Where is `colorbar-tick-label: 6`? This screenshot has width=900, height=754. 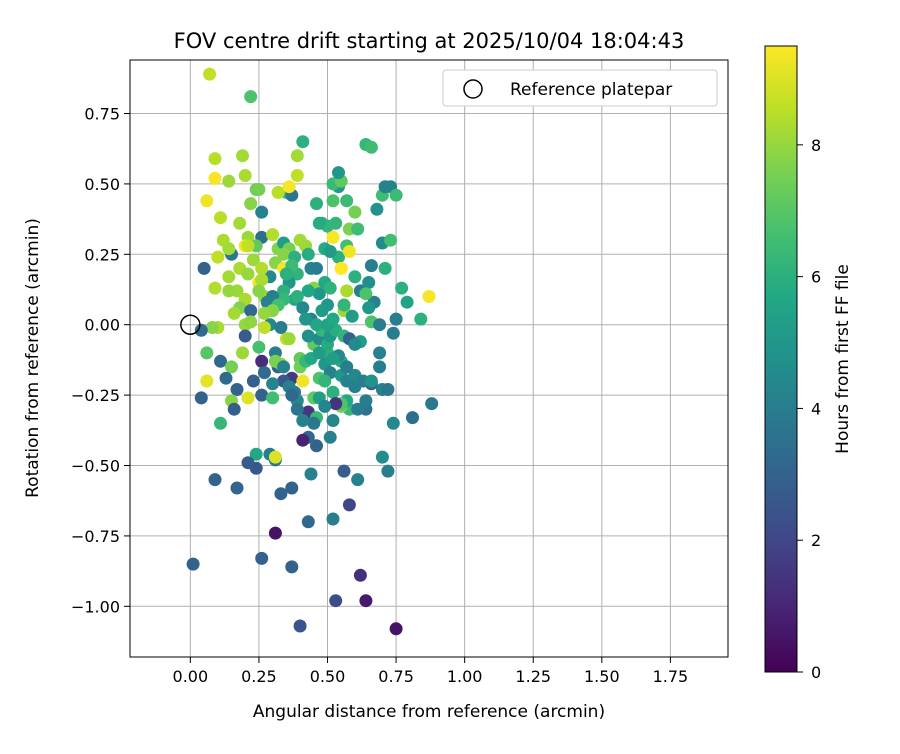 colorbar-tick-label: 6 is located at coordinates (816, 277).